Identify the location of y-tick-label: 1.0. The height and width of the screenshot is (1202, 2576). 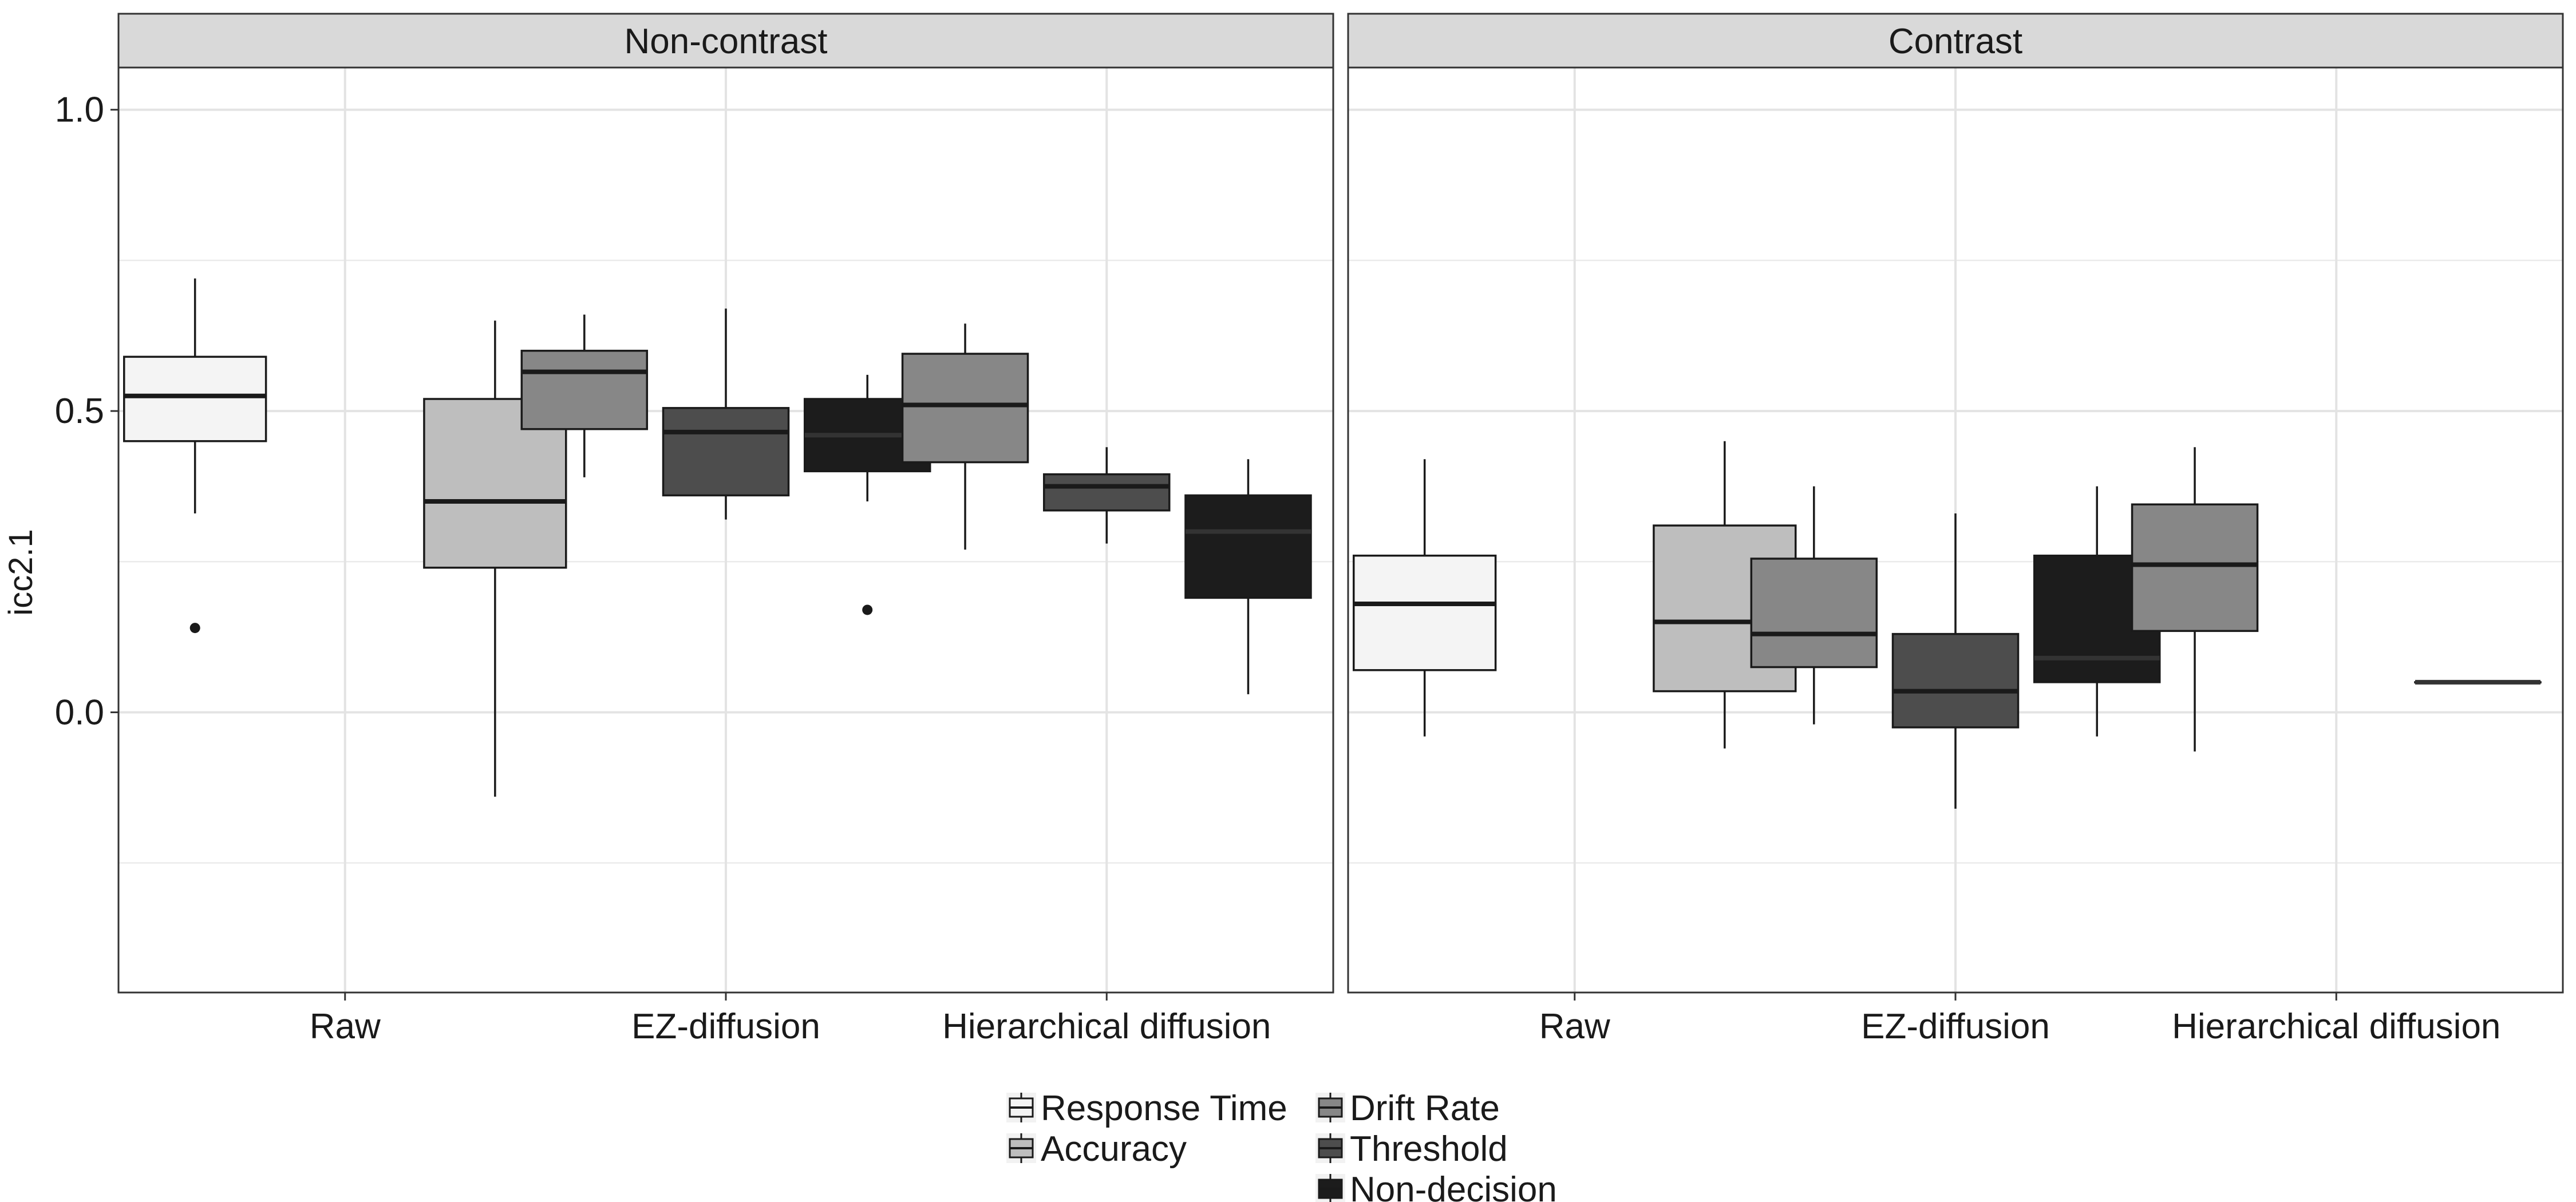
(79, 110).